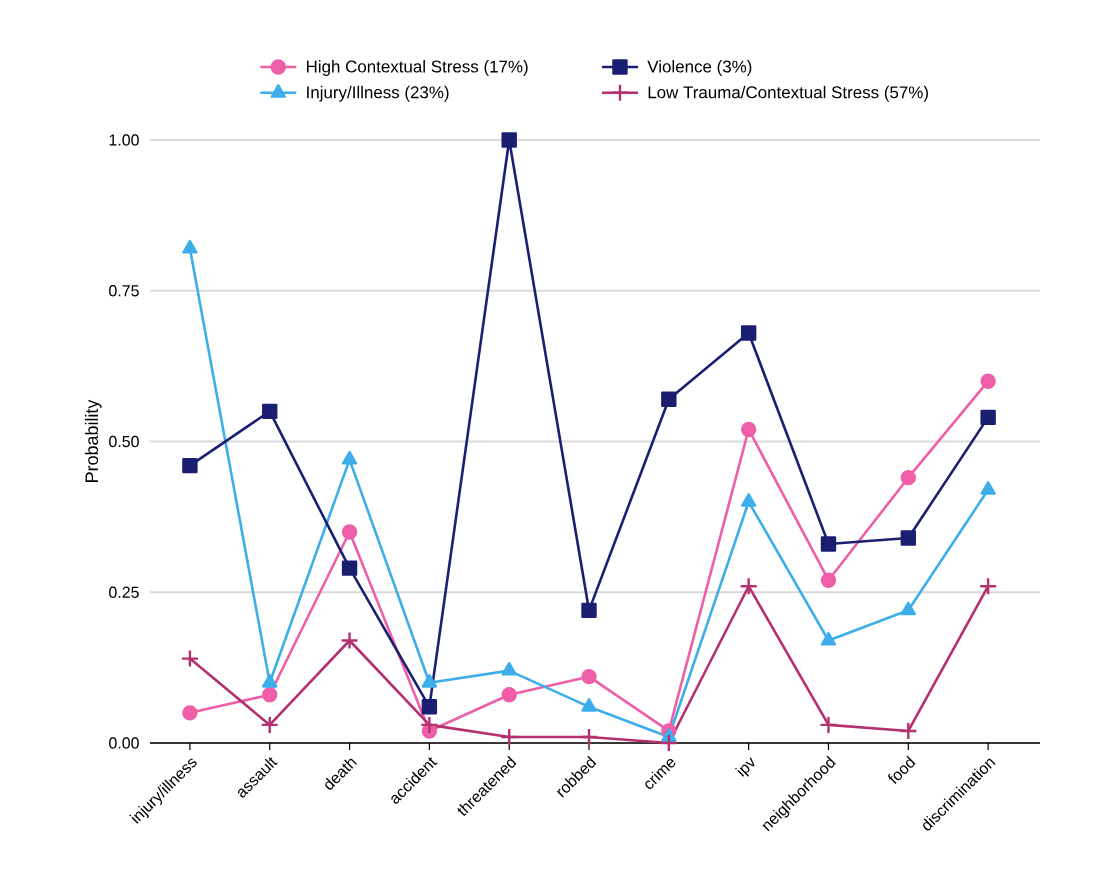 The width and height of the screenshot is (1105, 870). What do you see at coordinates (124, 140) in the screenshot?
I see `y-tick-label: 1.00` at bounding box center [124, 140].